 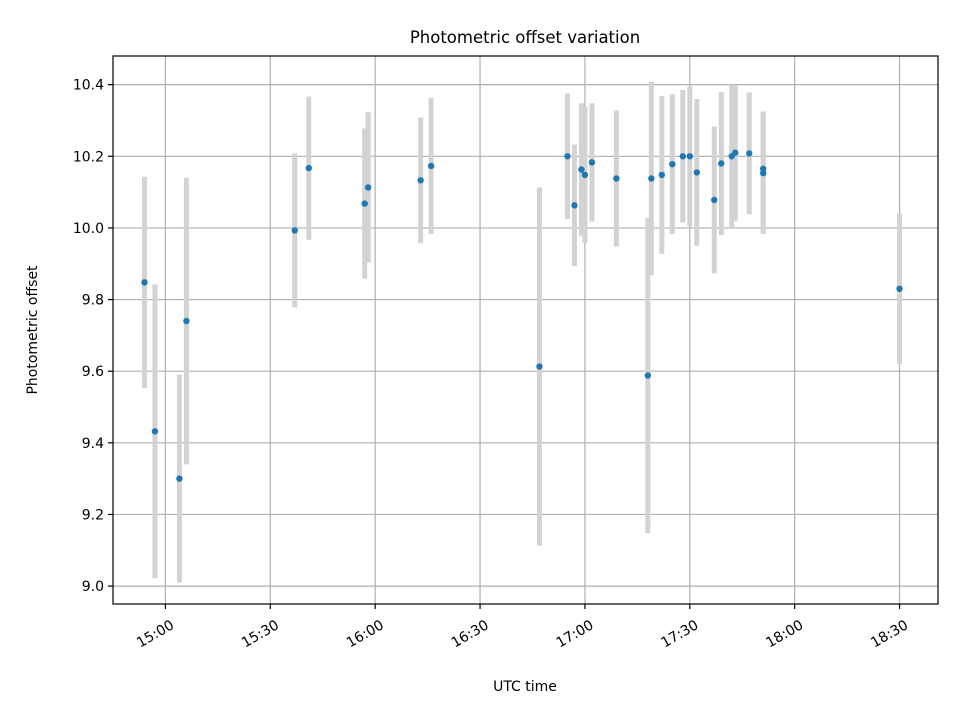 What do you see at coordinates (33, 330) in the screenshot?
I see `y-axis-label: Photometric offset` at bounding box center [33, 330].